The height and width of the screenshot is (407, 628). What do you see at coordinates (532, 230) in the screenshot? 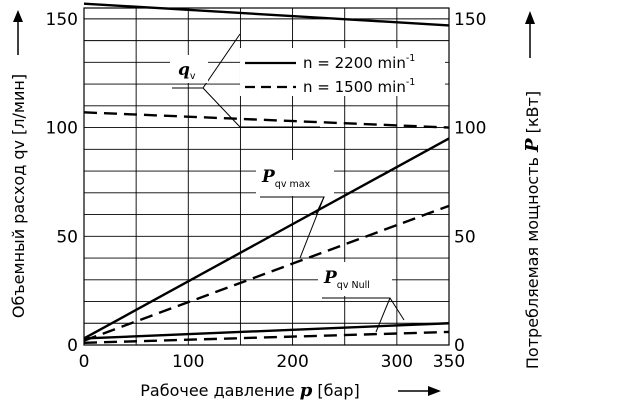
I see `y-axis-right-title: Потребляемая мощность P [кВт]` at bounding box center [532, 230].